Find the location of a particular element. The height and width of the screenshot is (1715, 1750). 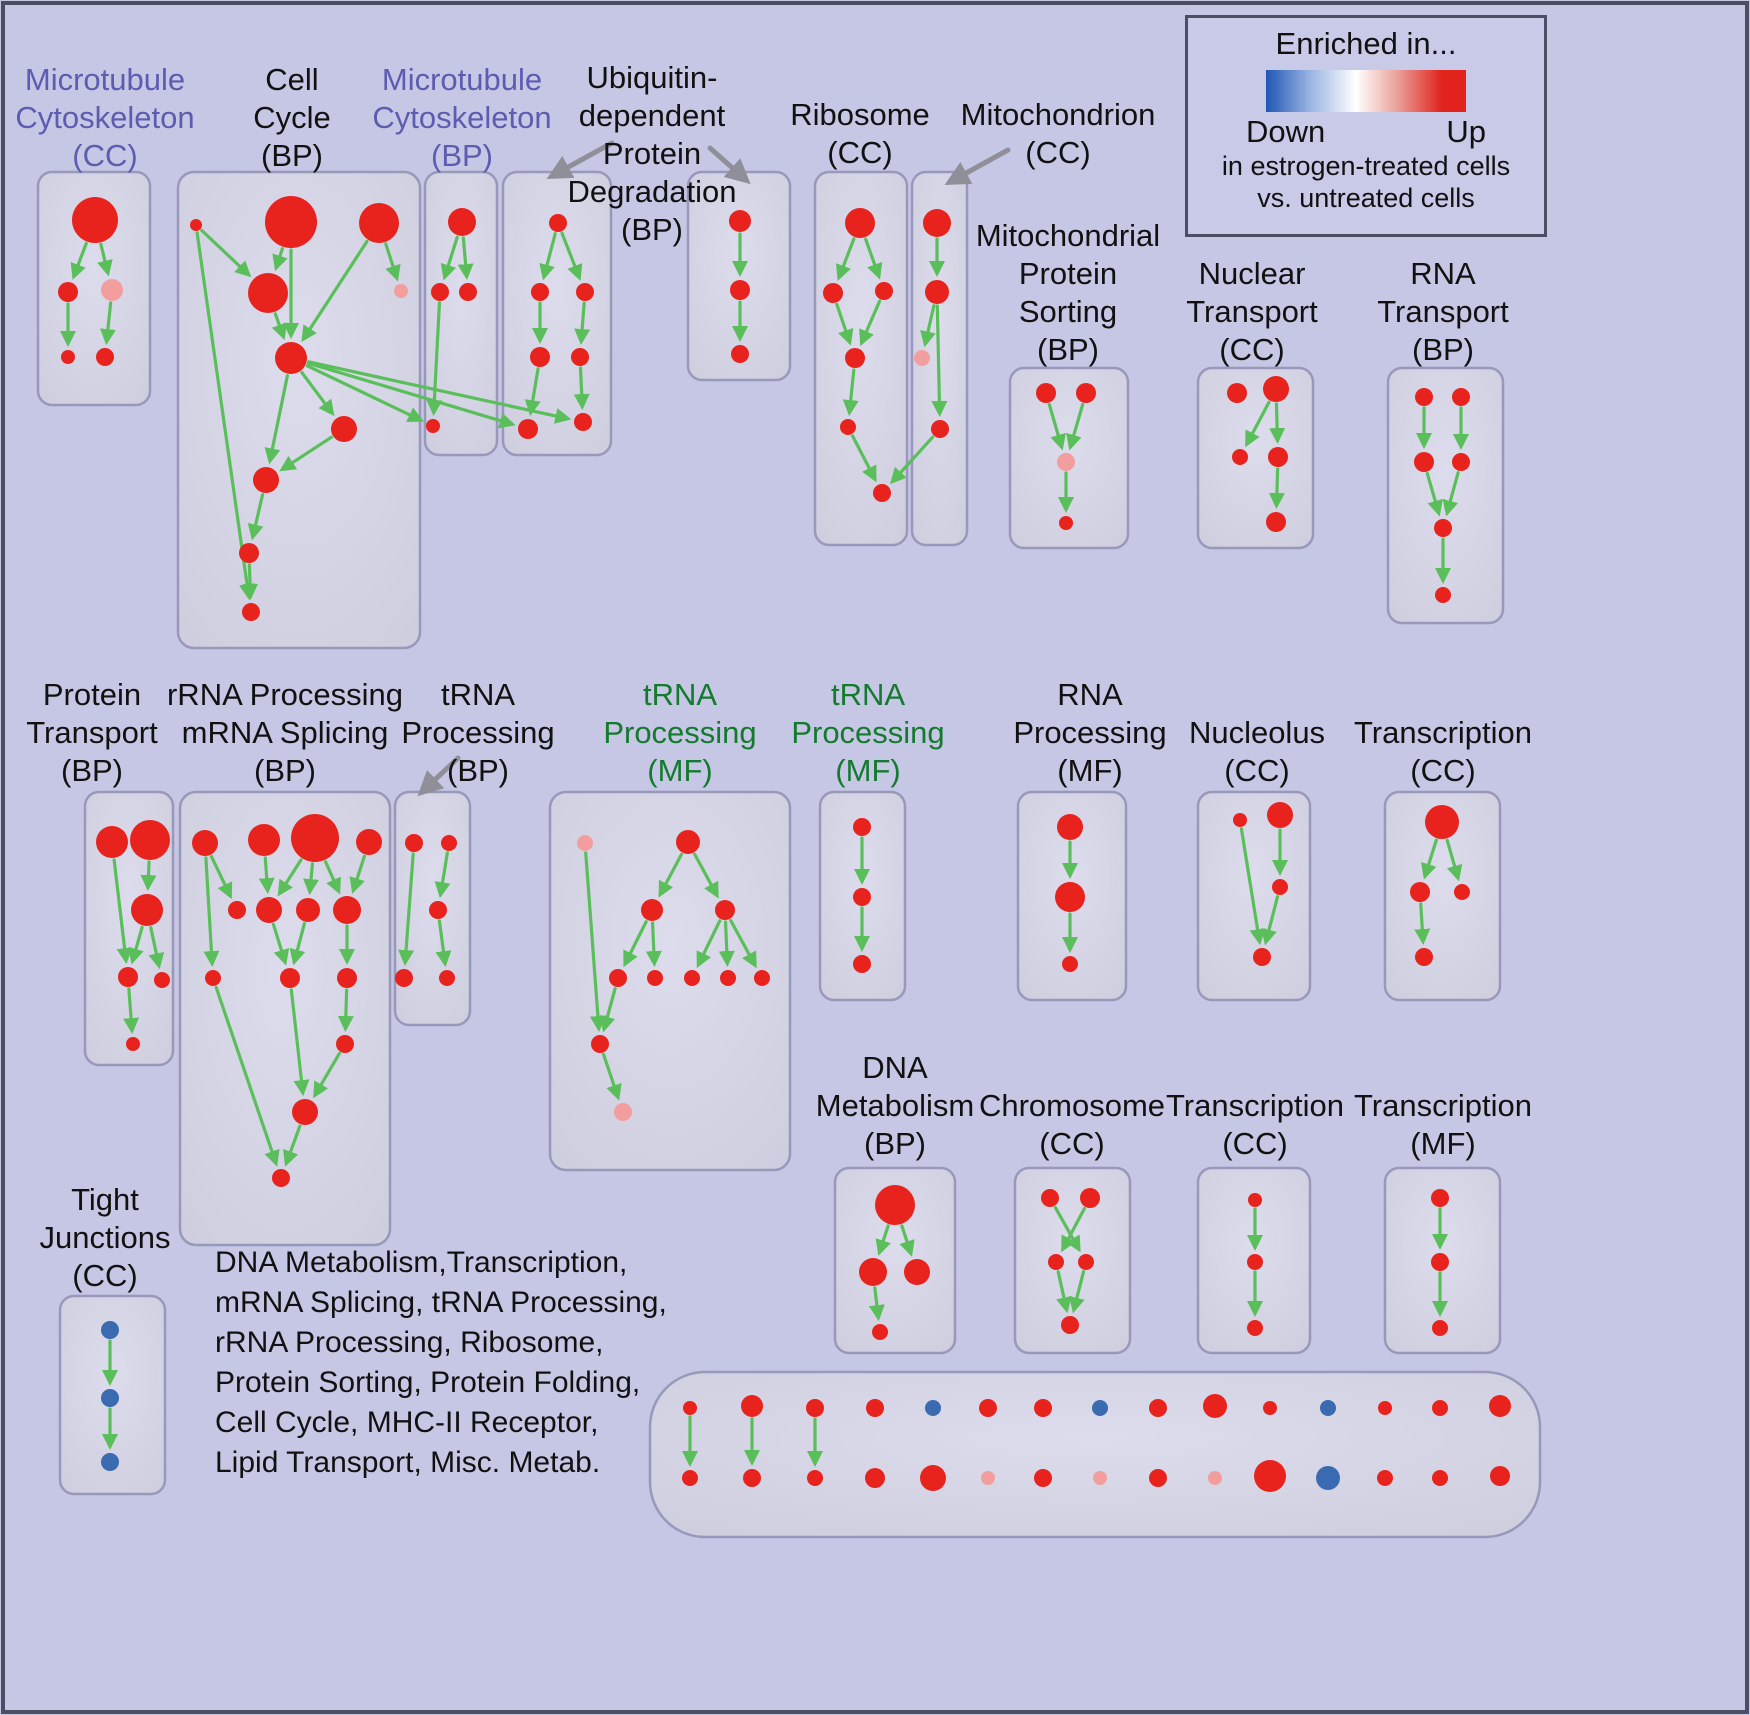

go-term-node-n47 is located at coordinates (1278, 457).